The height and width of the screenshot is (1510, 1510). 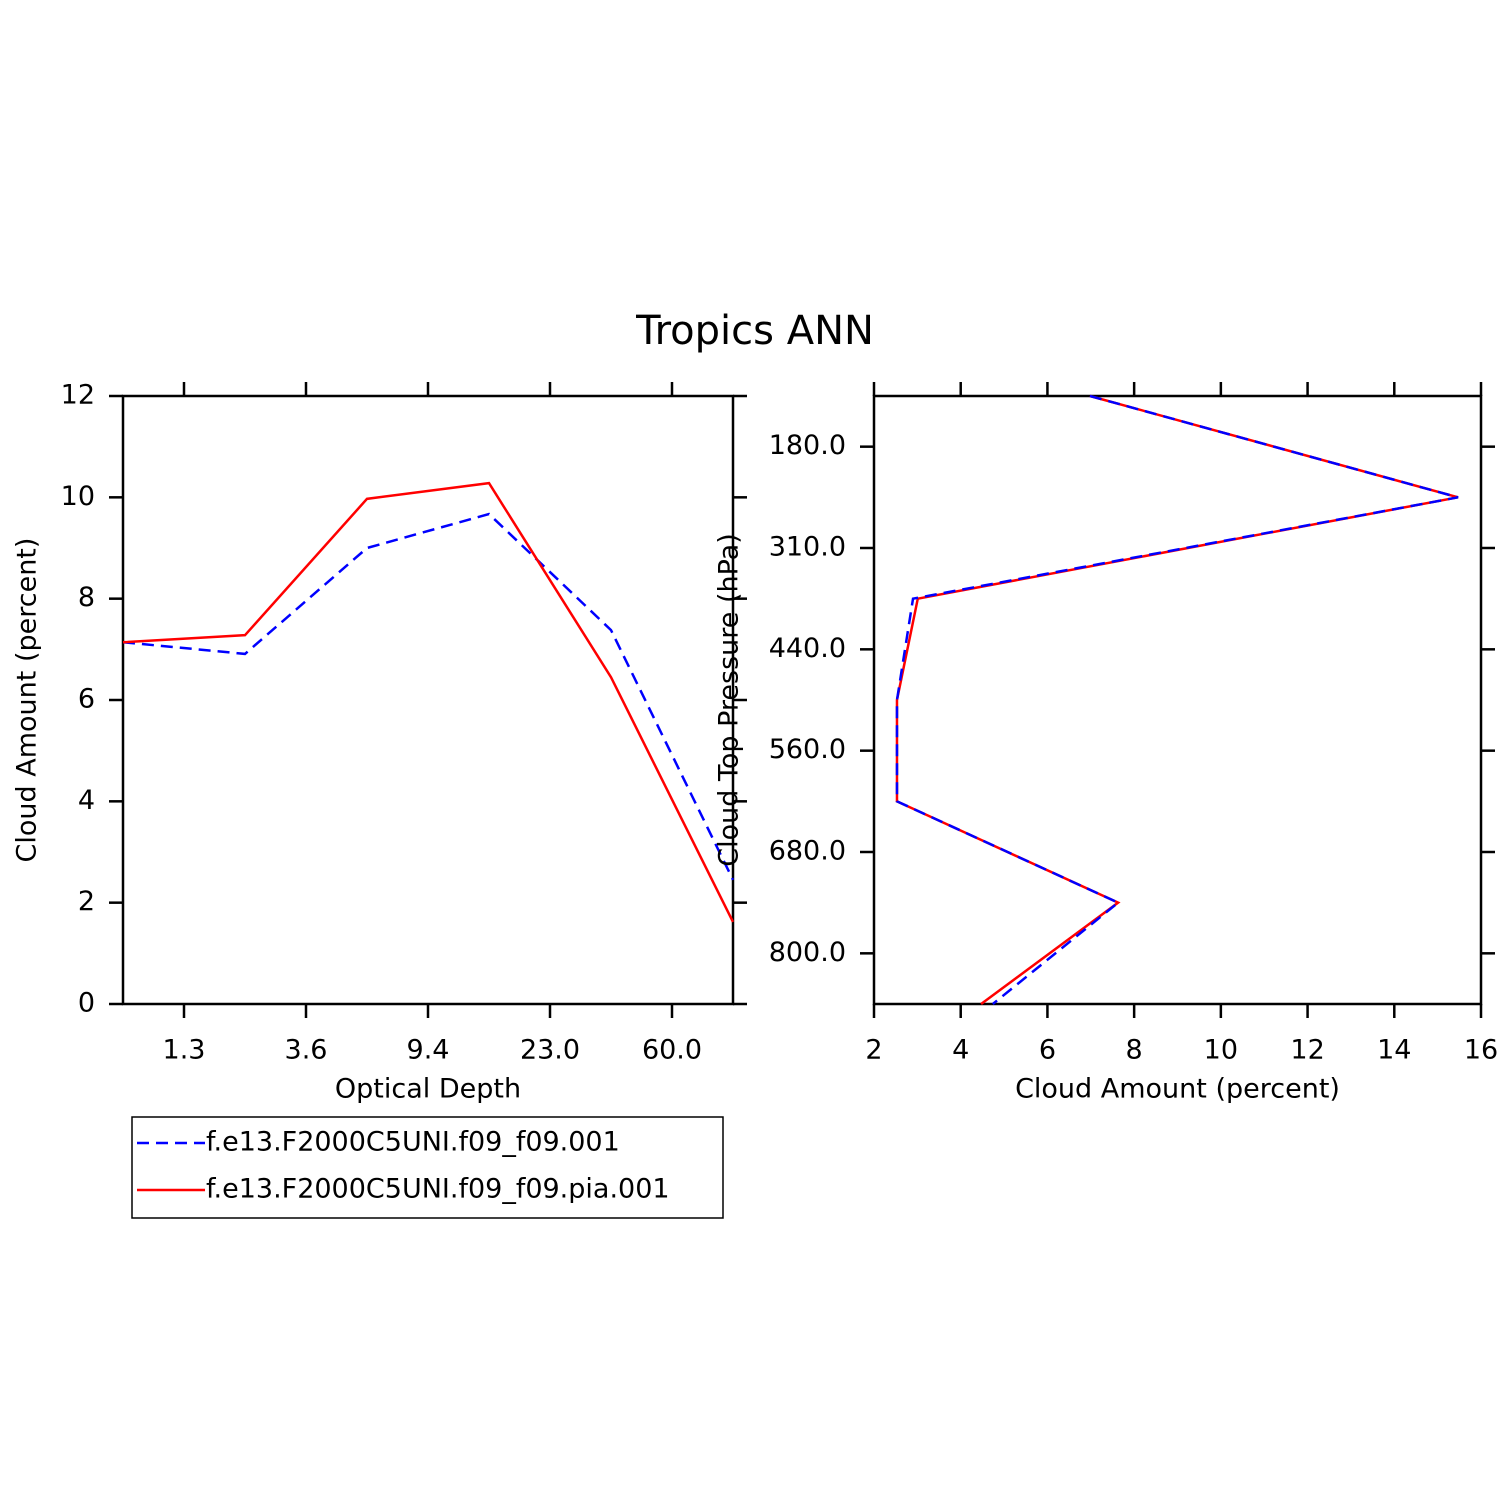 What do you see at coordinates (86, 901) in the screenshot?
I see `y-tick-label: 2` at bounding box center [86, 901].